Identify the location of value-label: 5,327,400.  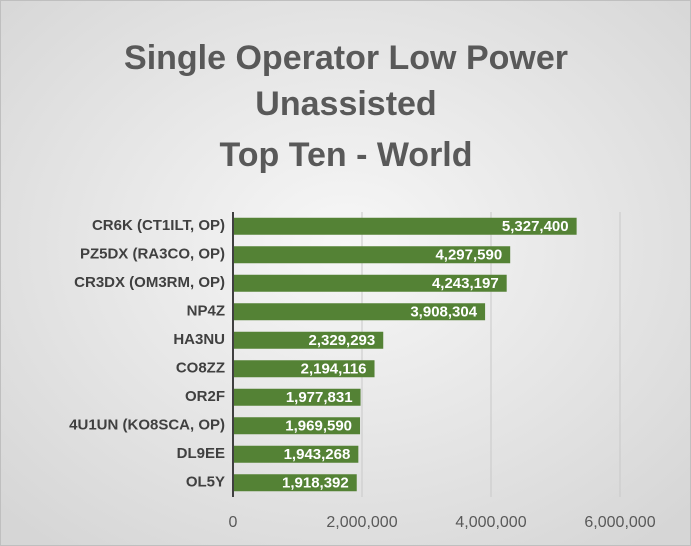
(535, 226).